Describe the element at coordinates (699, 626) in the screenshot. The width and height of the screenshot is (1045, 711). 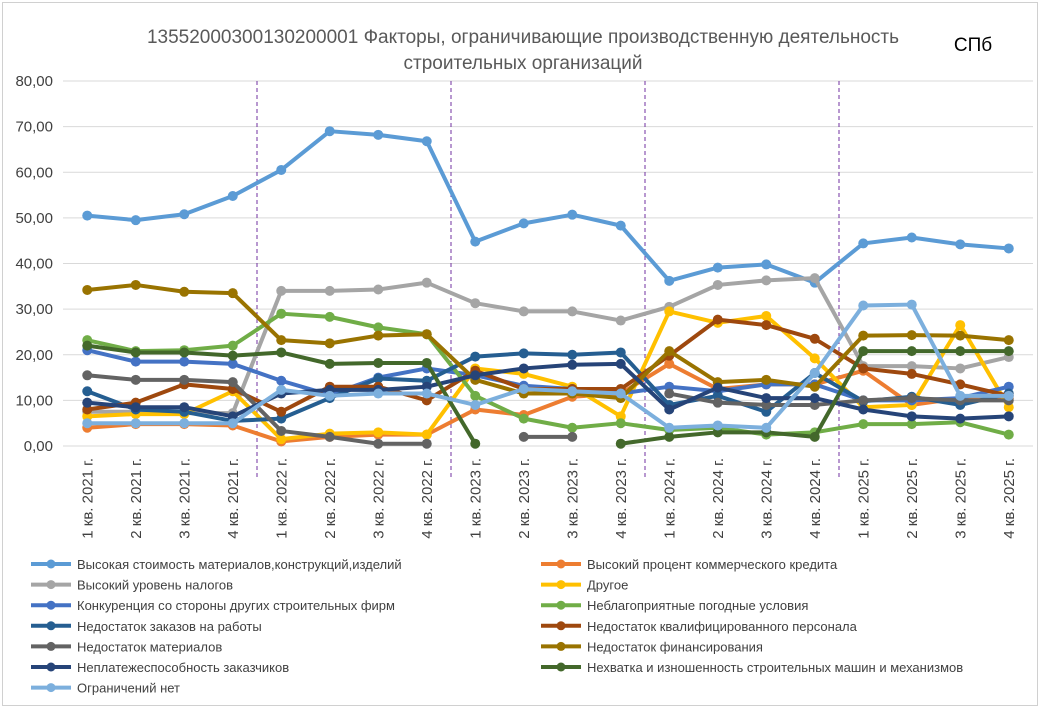
I see `legend-item: Недостаток квалифицированного персонала` at that location.